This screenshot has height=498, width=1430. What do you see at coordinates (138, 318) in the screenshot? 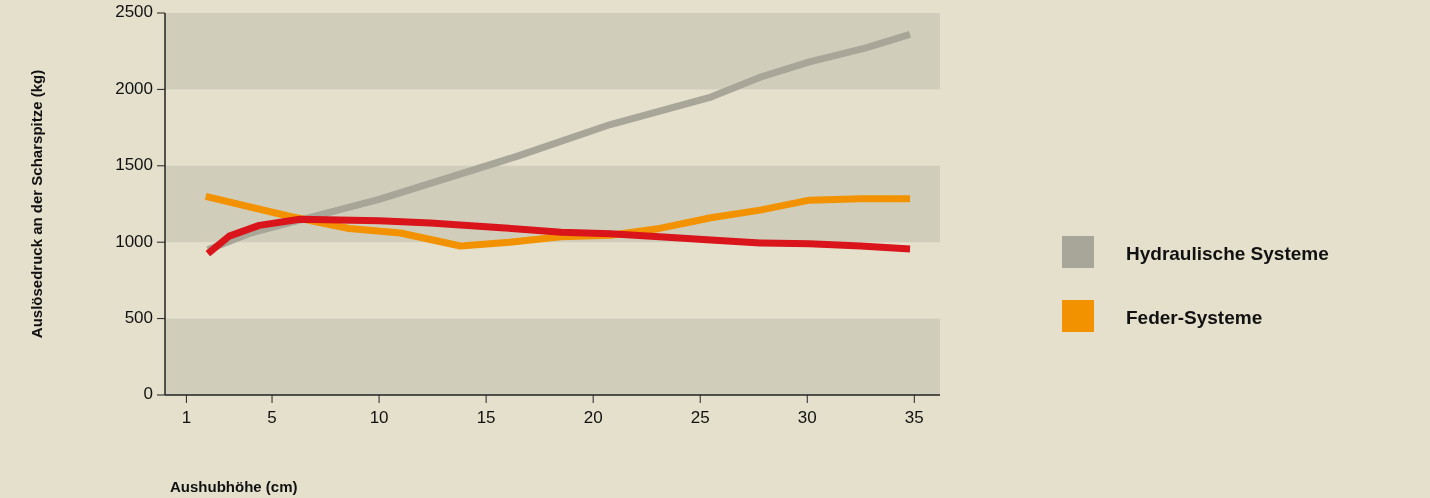
I see `y-tick-label: 500` at bounding box center [138, 318].